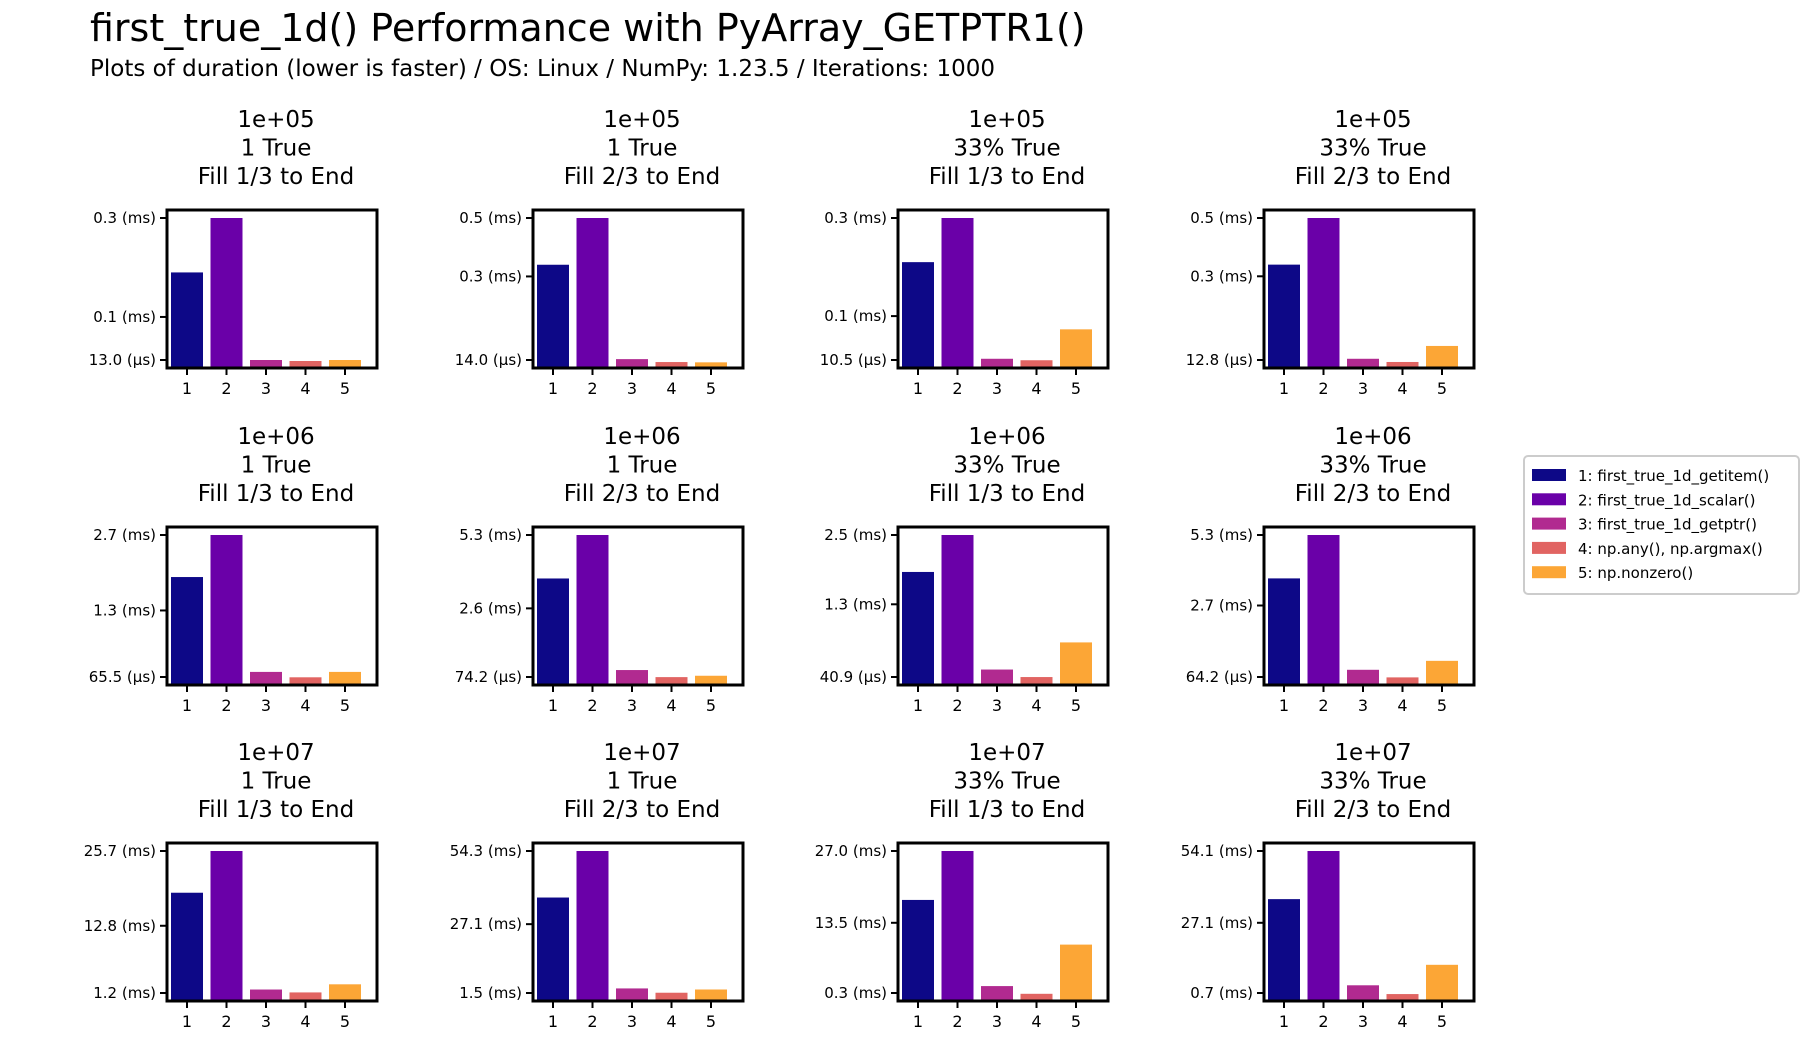  I want to click on y-tick-label: 2.6 (ms), so click(490, 608).